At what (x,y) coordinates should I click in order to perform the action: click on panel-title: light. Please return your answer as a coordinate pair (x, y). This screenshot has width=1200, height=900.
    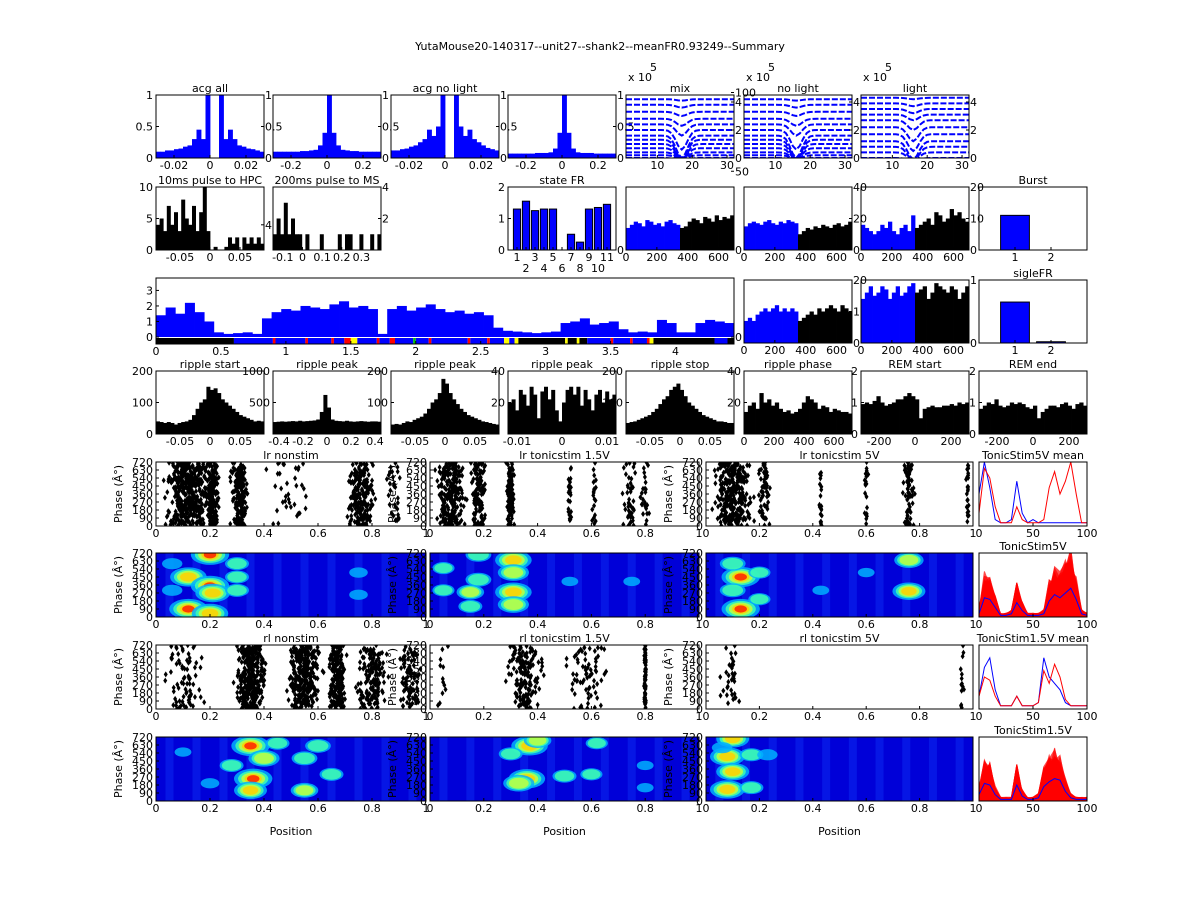
    Looking at the image, I should click on (915, 88).